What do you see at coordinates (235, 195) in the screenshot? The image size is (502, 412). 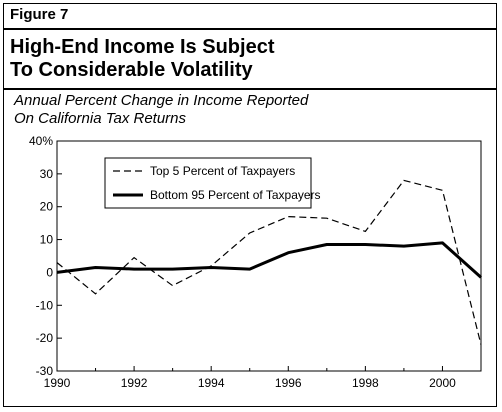 I see `legend-label-2: Bottom 95 Percent of Taxpayers` at bounding box center [235, 195].